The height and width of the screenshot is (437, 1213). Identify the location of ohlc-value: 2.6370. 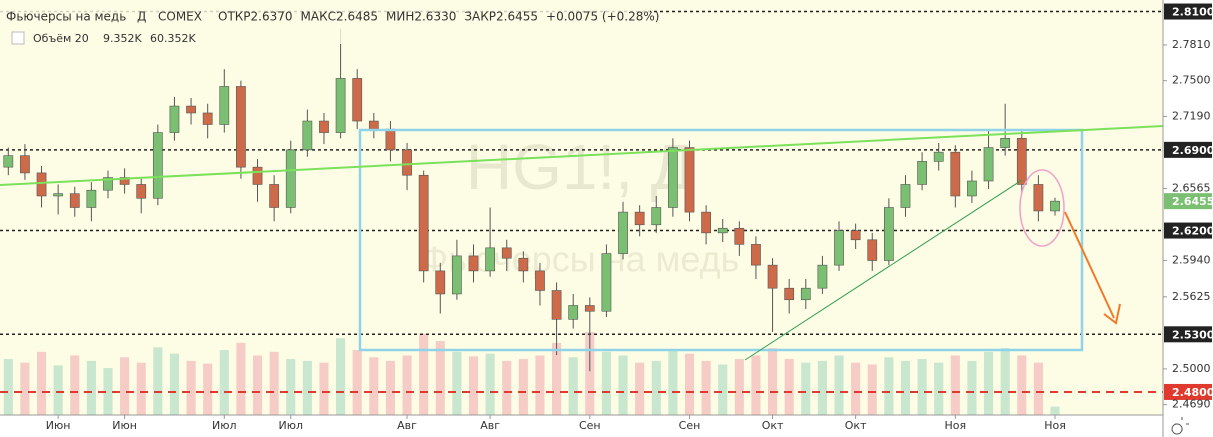
(272, 17).